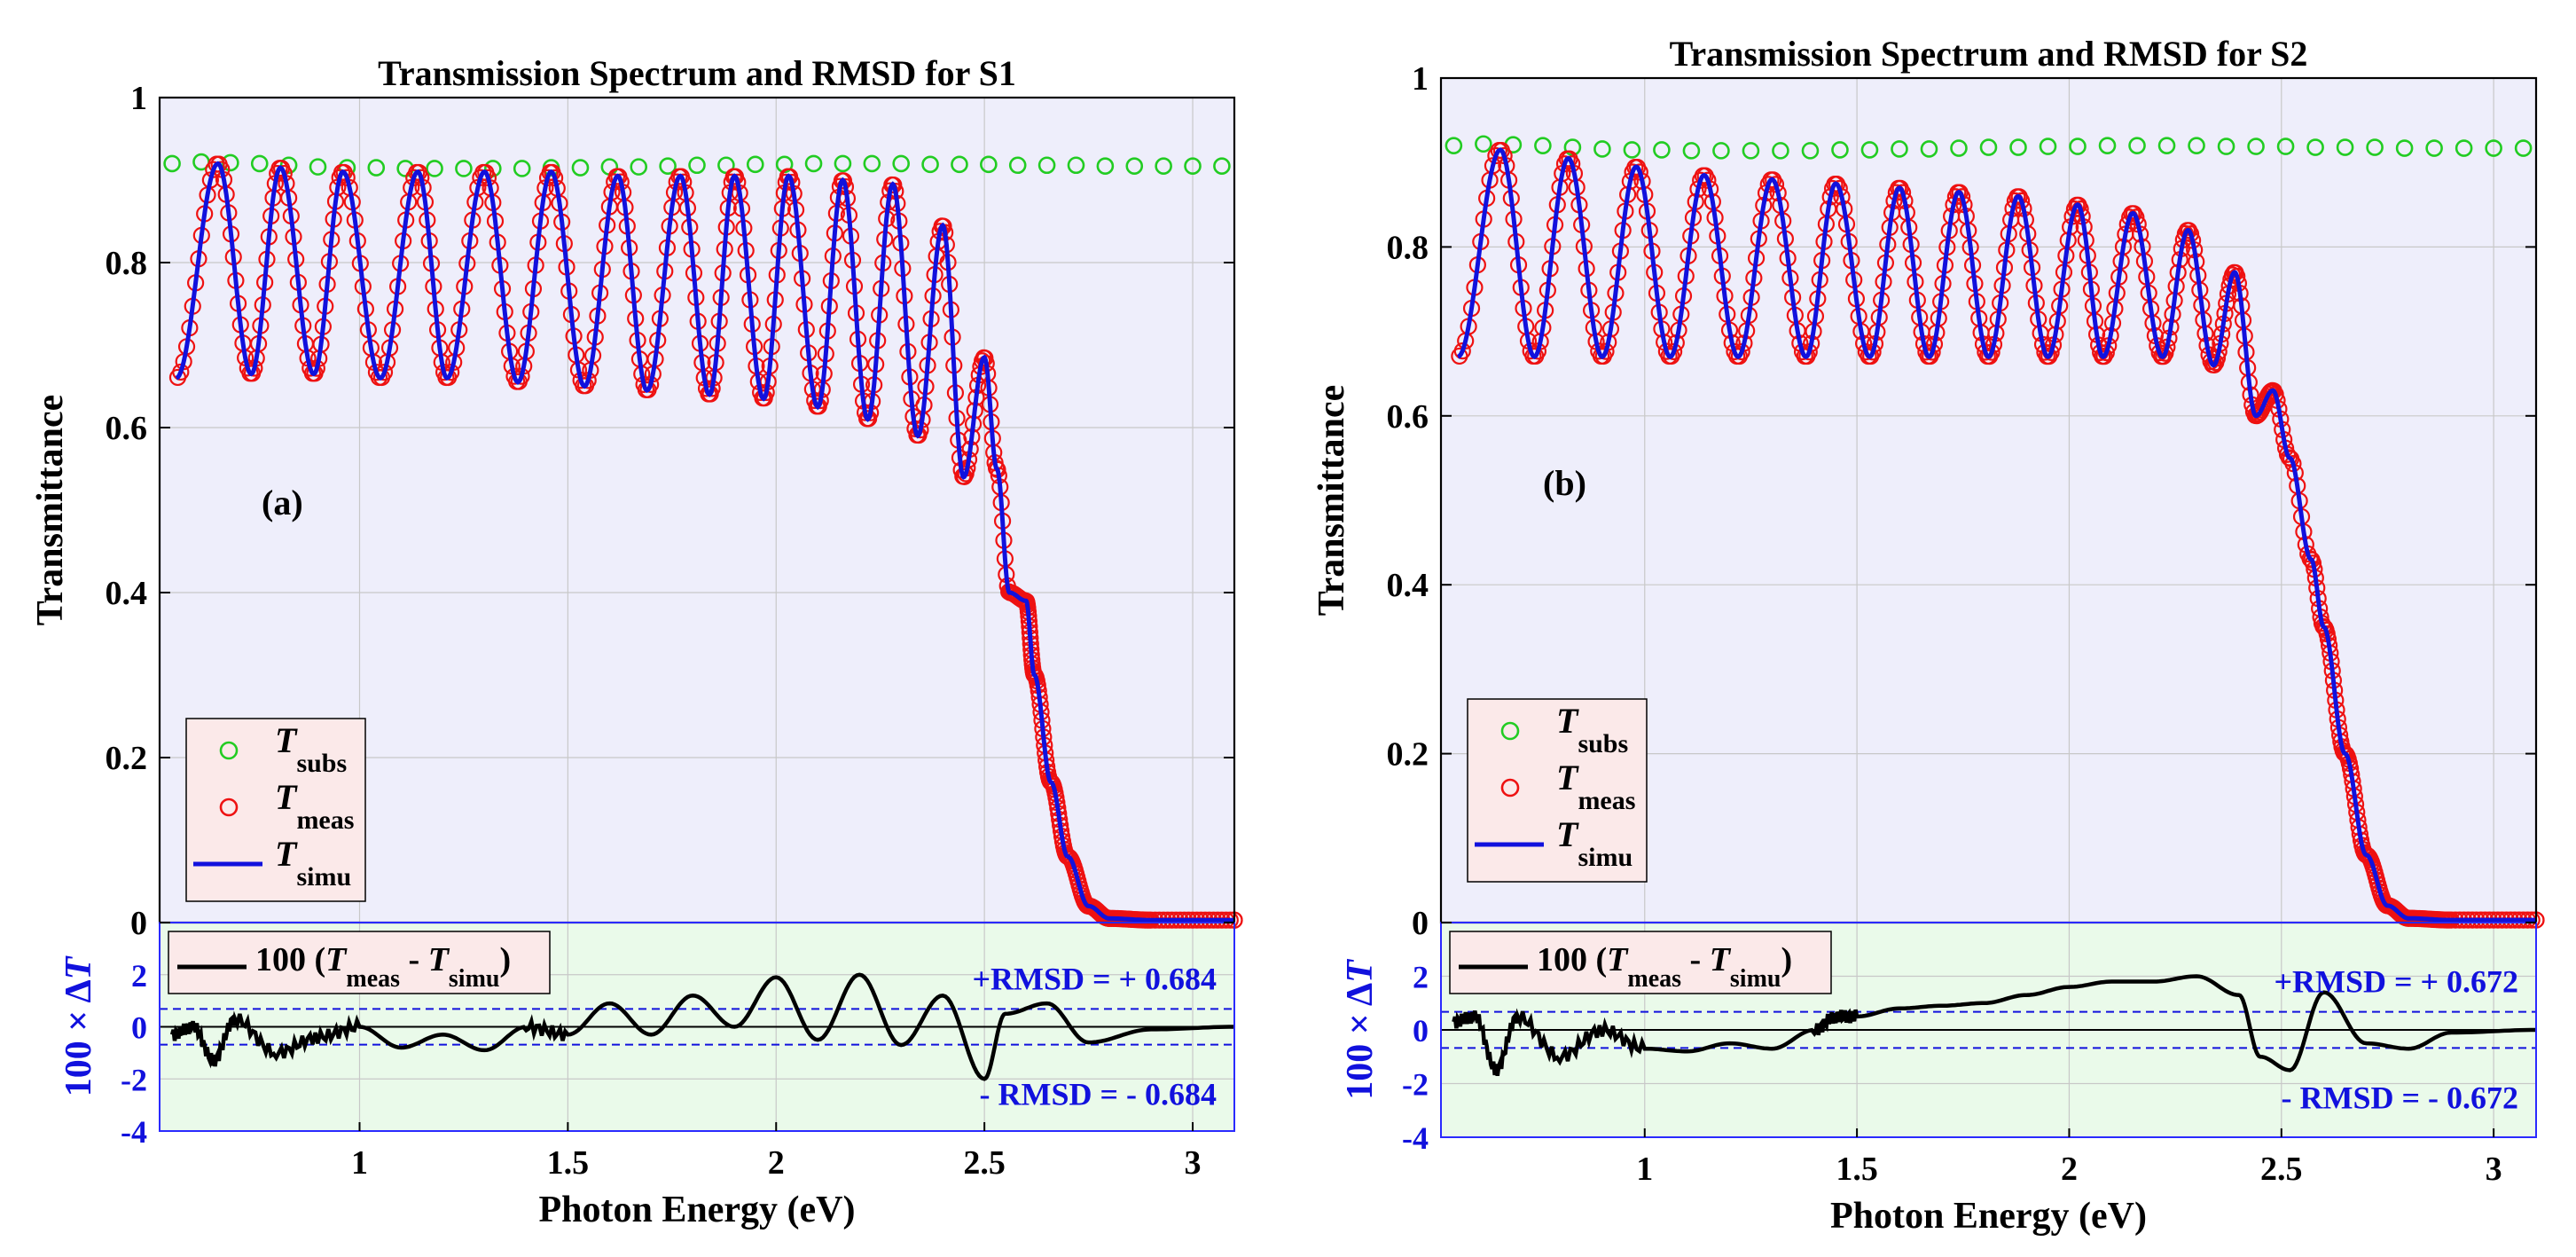  What do you see at coordinates (697, 1027) in the screenshot?
I see `residual-axes-box` at bounding box center [697, 1027].